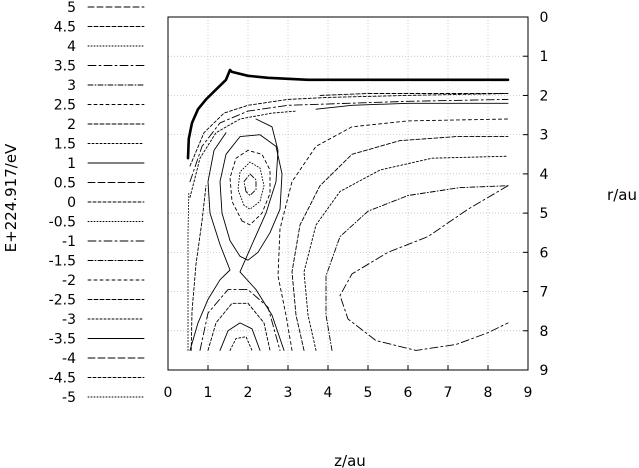 The width and height of the screenshot is (639, 468). Describe the element at coordinates (208, 393) in the screenshot. I see `x-tick-label: 1` at that location.